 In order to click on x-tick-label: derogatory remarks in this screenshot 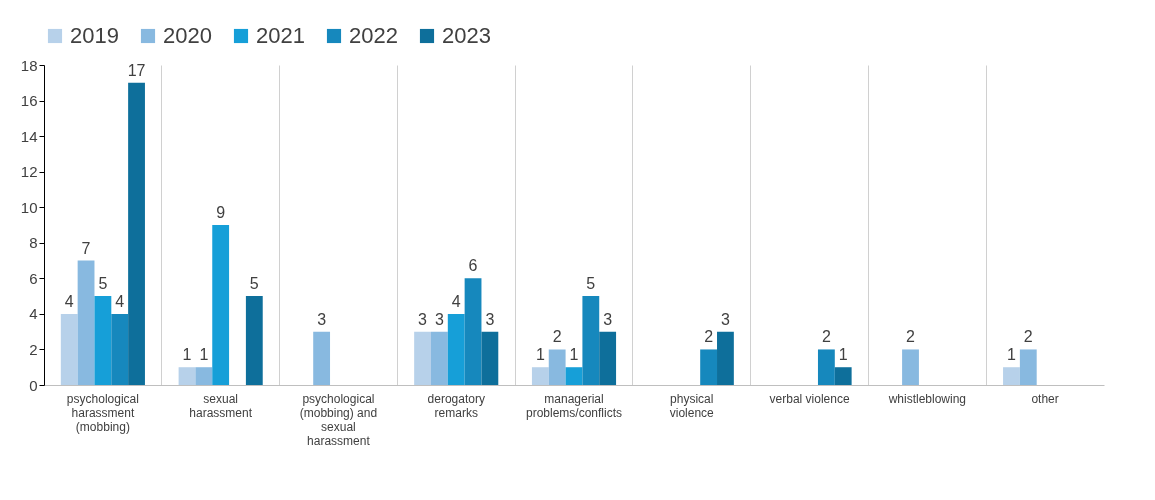, I will do `click(456, 405)`.